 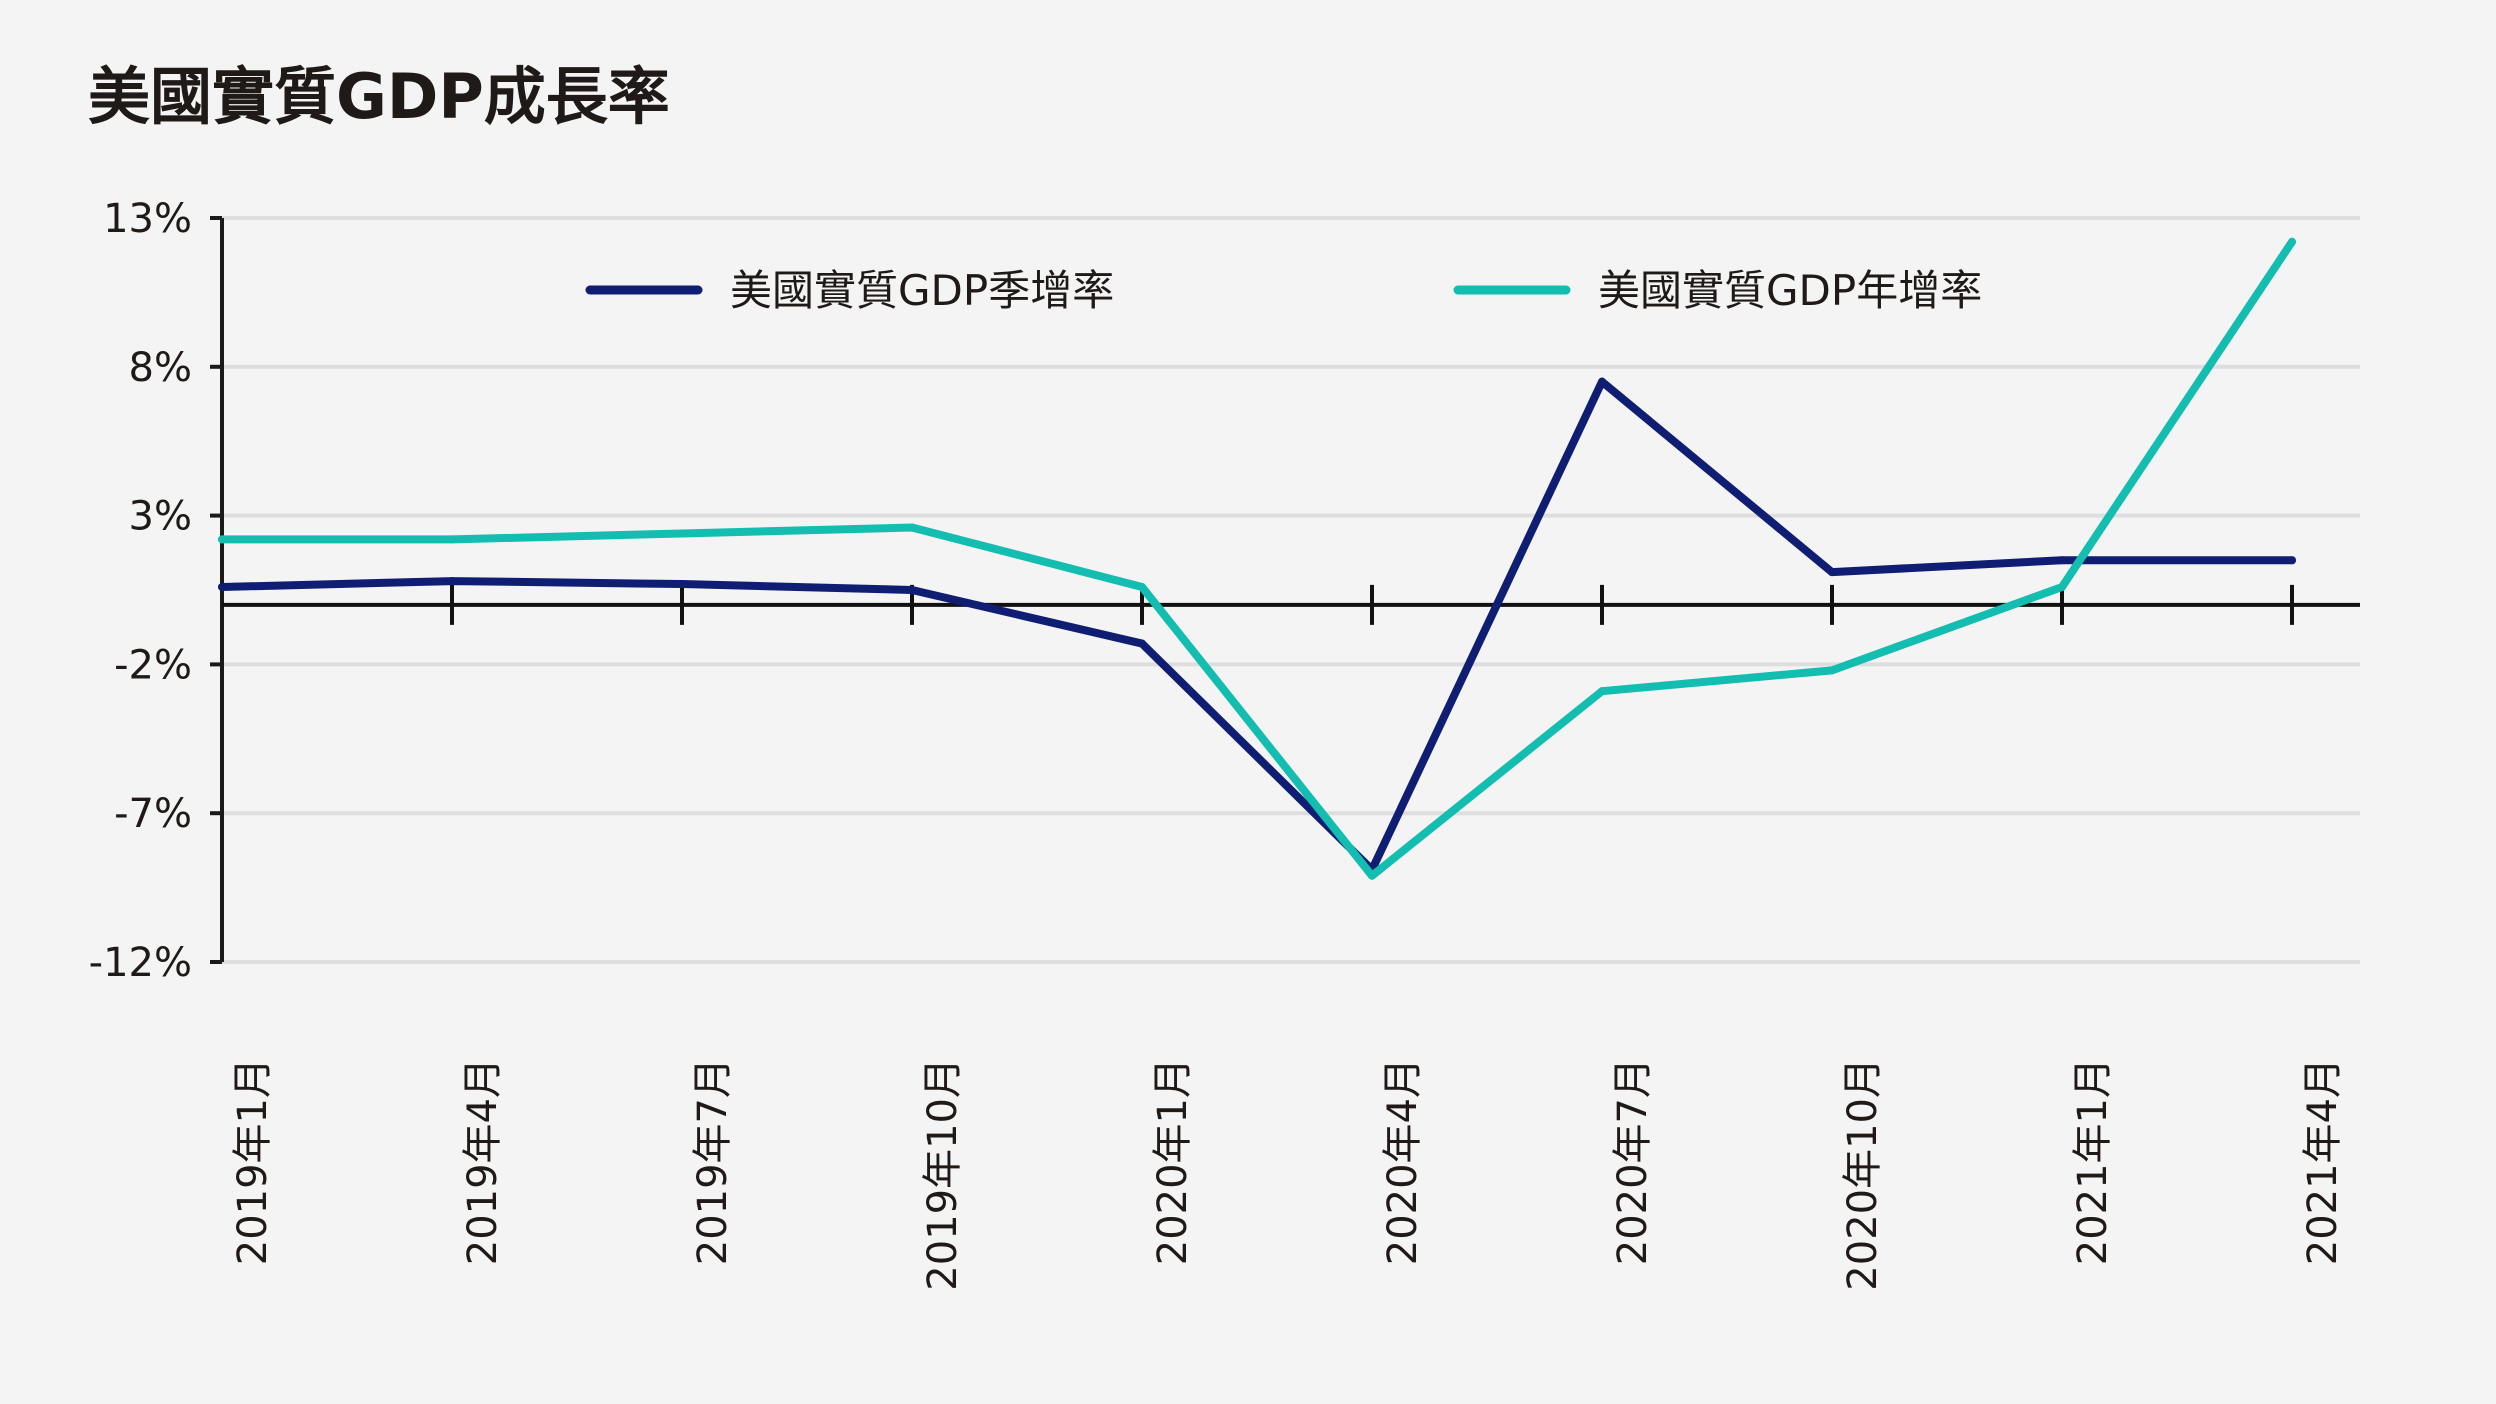 What do you see at coordinates (147, 219) in the screenshot?
I see `y-tick-label: 13%` at bounding box center [147, 219].